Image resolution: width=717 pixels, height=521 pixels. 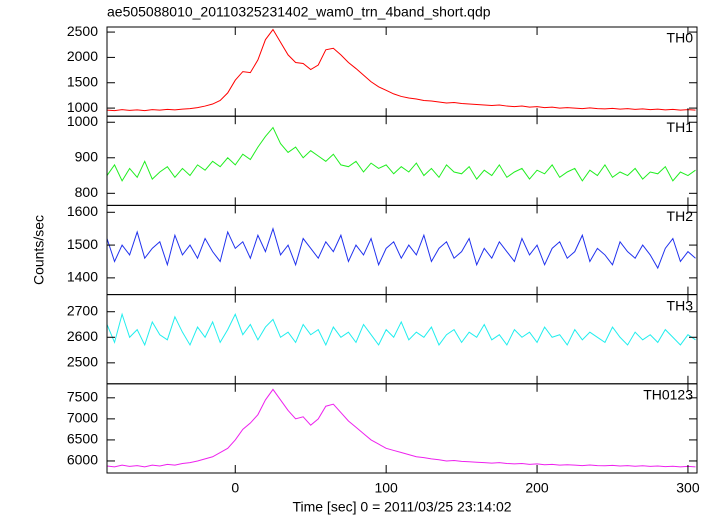 What do you see at coordinates (82, 56) in the screenshot?
I see `y-tick-label: 2000` at bounding box center [82, 56].